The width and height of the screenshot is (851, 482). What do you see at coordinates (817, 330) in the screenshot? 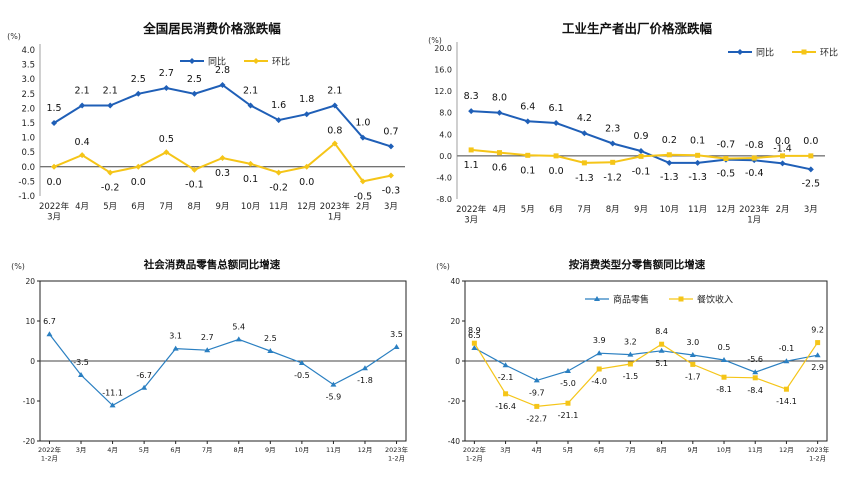
I see `data-label: 9.2` at bounding box center [817, 330].